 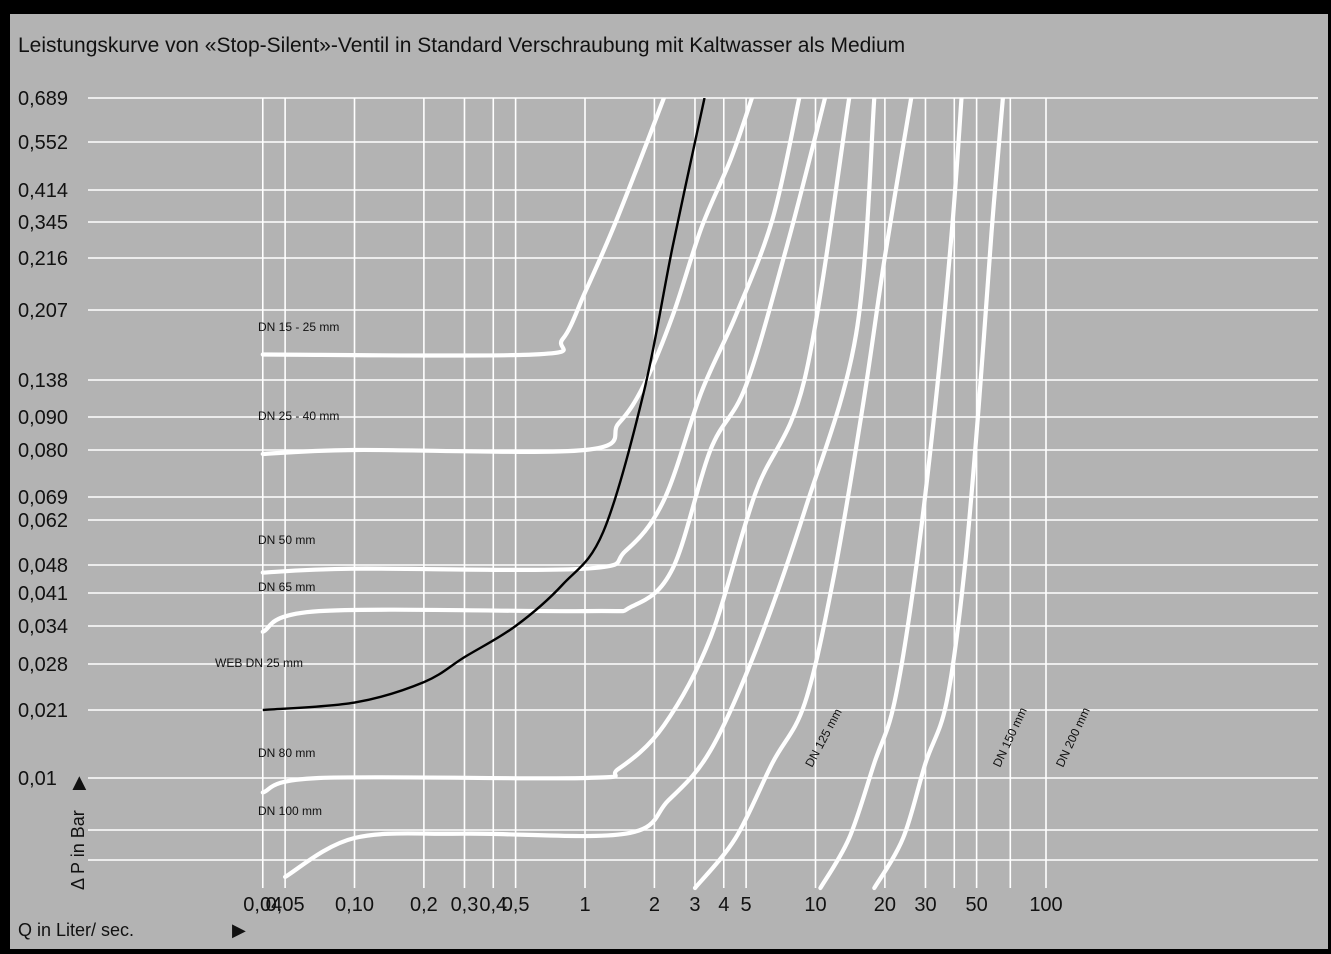 I want to click on x-tick-label: 0,10, so click(x=354, y=905).